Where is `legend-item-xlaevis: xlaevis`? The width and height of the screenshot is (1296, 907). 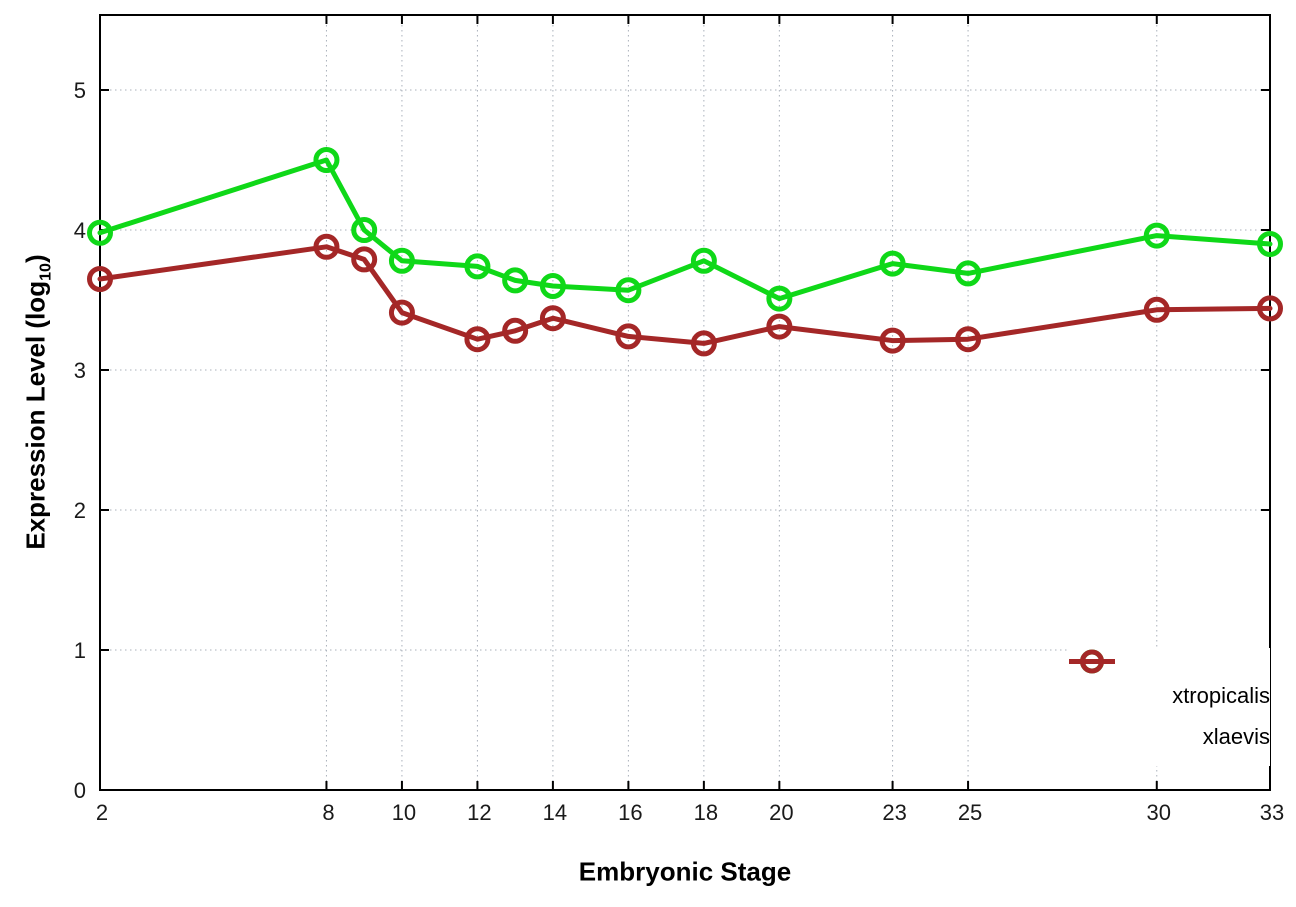
legend-item-xlaevis: xlaevis is located at coordinates (1169, 699).